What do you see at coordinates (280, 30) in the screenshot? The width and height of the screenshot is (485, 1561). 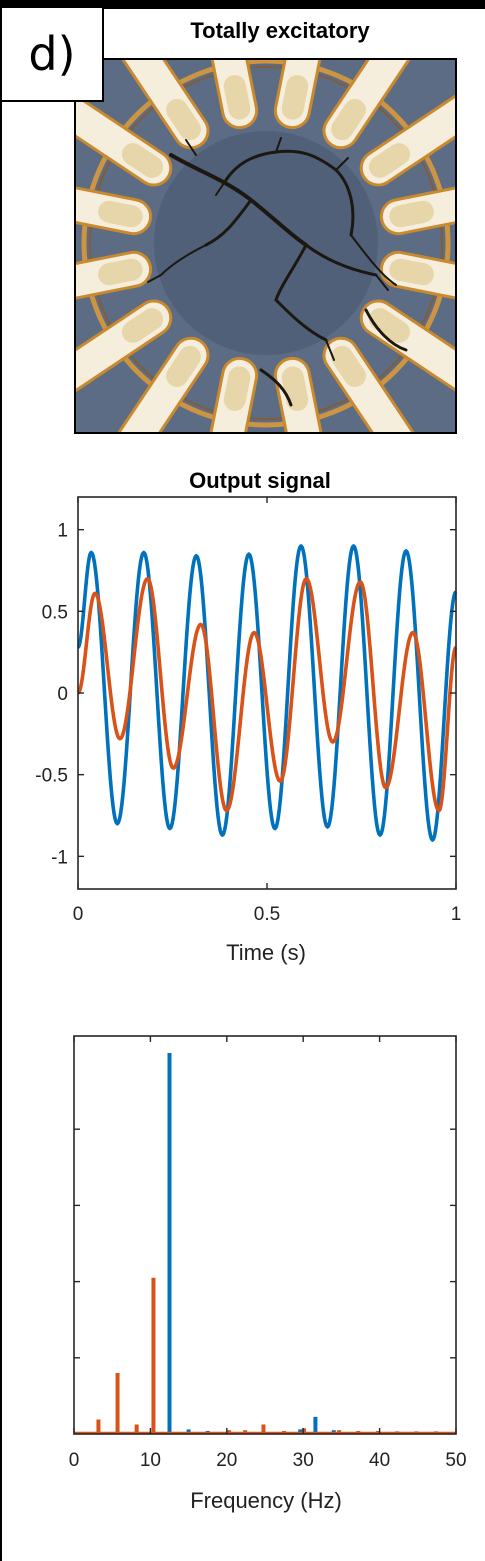 I see `photo-title: Totally excitatory` at bounding box center [280, 30].